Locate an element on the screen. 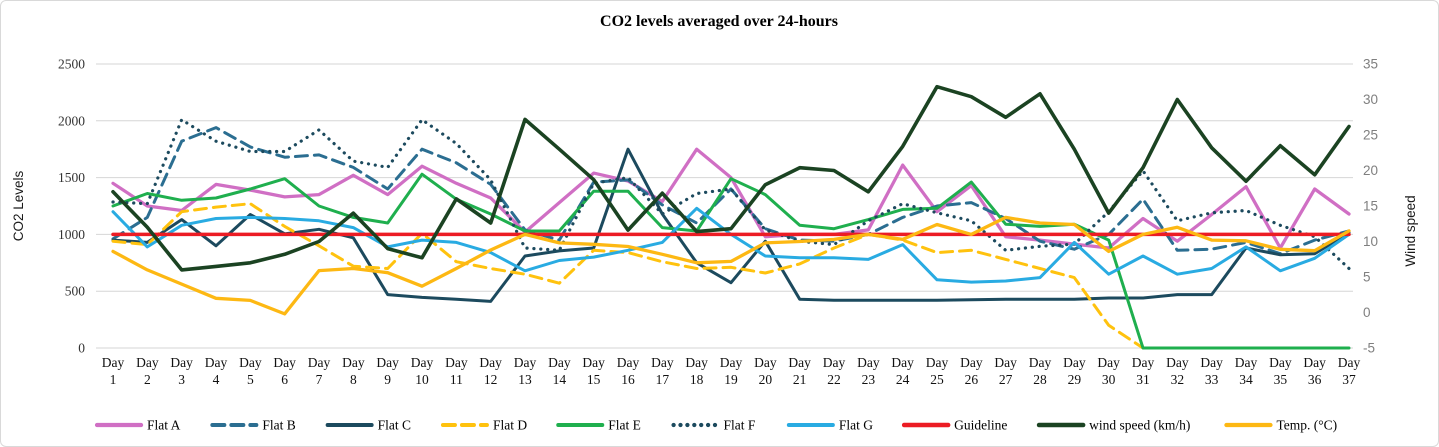 Image resolution: width=1439 pixels, height=447 pixels. chart-title: CO2 levels averaged over 24-hours is located at coordinates (719, 21).